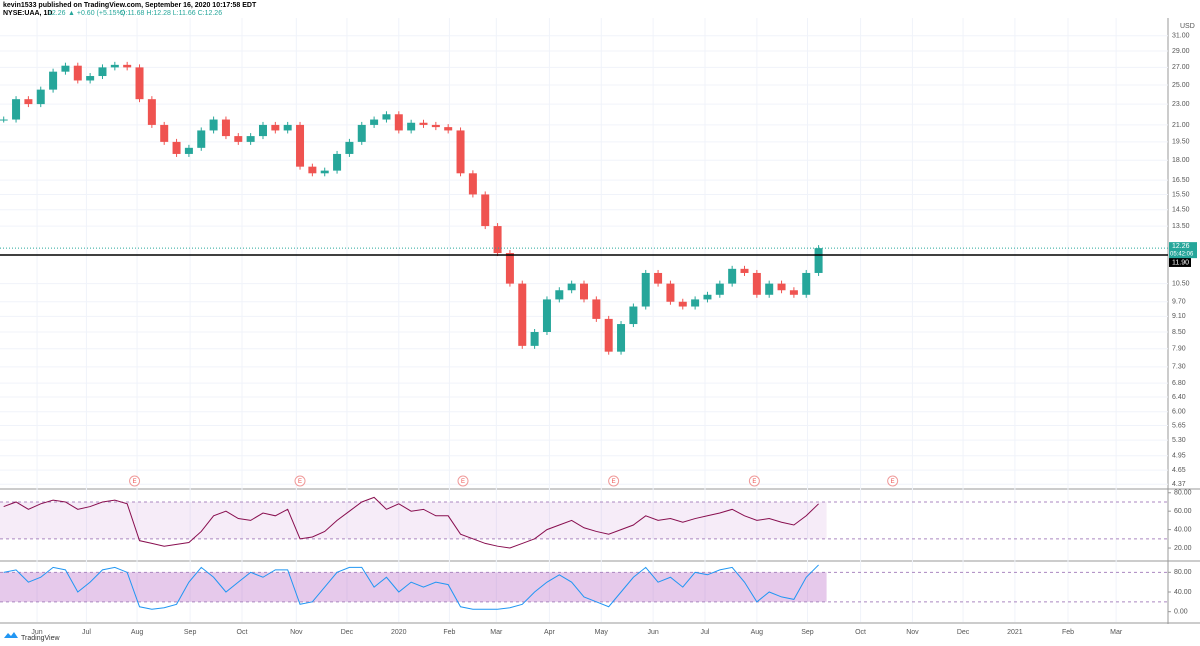 Image resolution: width=1200 pixels, height=646 pixels. What do you see at coordinates (1179, 332) in the screenshot?
I see `y-tick-label: 8.50` at bounding box center [1179, 332].